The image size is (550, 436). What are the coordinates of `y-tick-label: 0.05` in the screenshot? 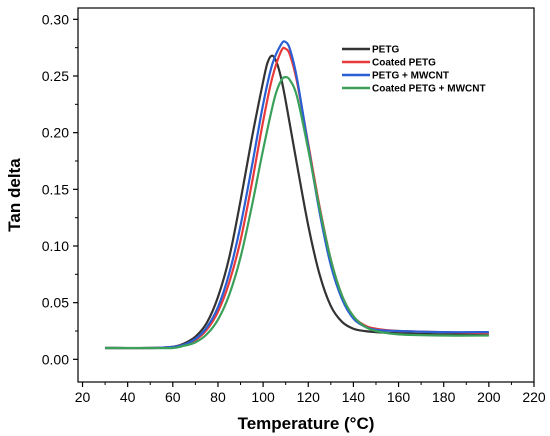 It's located at (55, 303).